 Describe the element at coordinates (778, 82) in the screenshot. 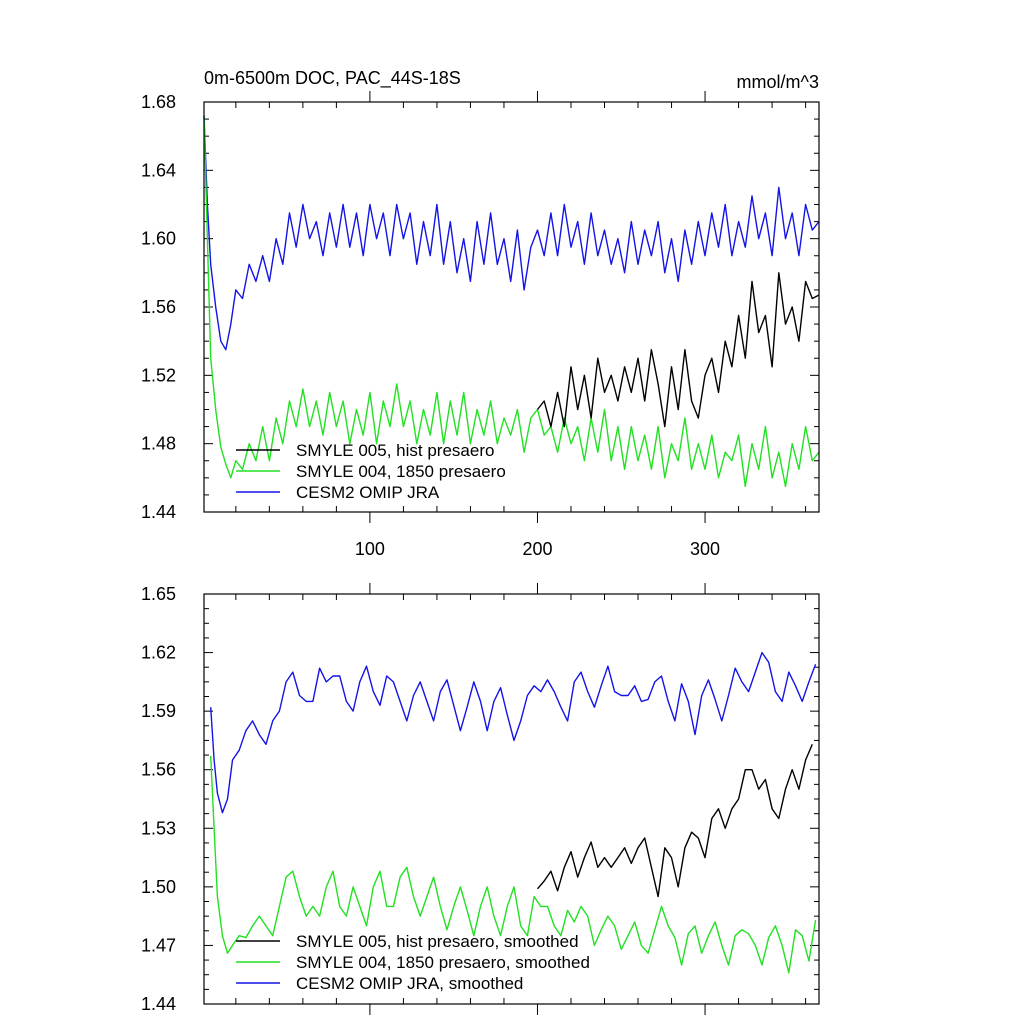

I see `top-panel-units: mmol/m^3` at that location.